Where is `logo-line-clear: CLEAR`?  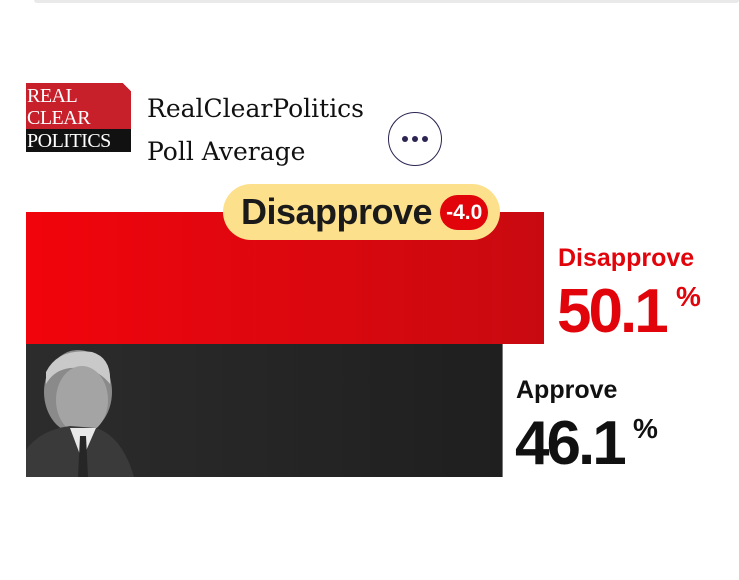
logo-line-clear: CLEAR is located at coordinates (78, 117).